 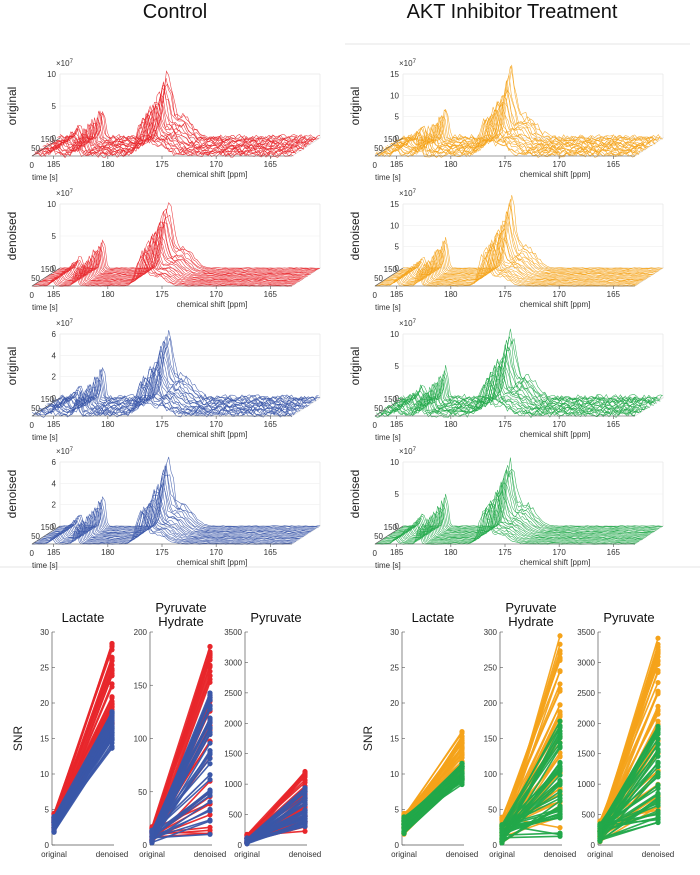 What do you see at coordinates (141, 739) in the screenshot?
I see `y-tick-label: 100` at bounding box center [141, 739].